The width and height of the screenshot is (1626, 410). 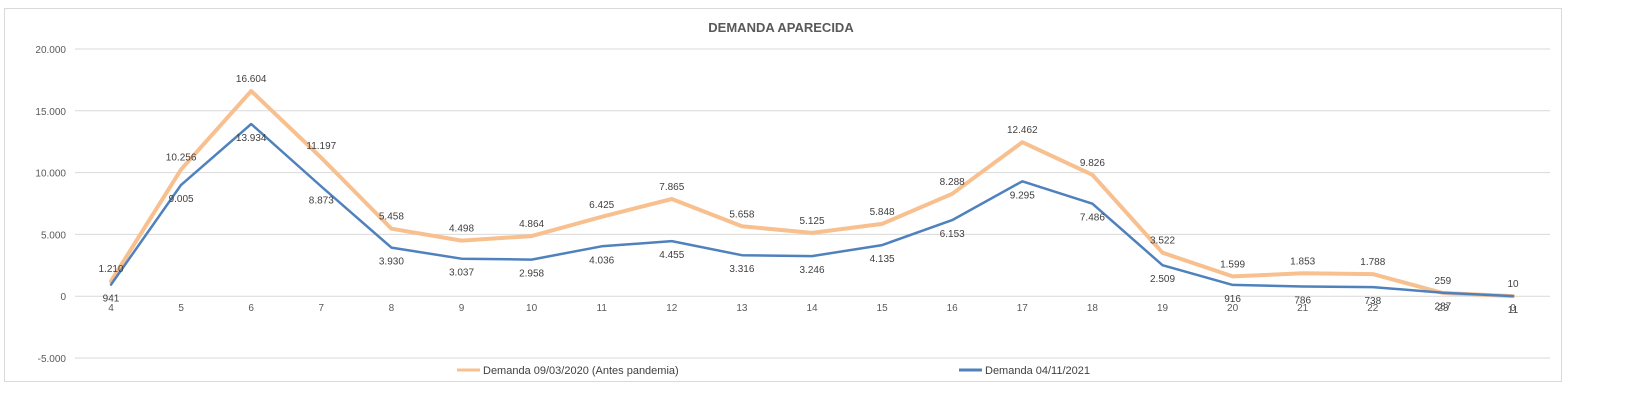 What do you see at coordinates (882, 259) in the screenshot?
I see `data-label-s1: 4.135` at bounding box center [882, 259].